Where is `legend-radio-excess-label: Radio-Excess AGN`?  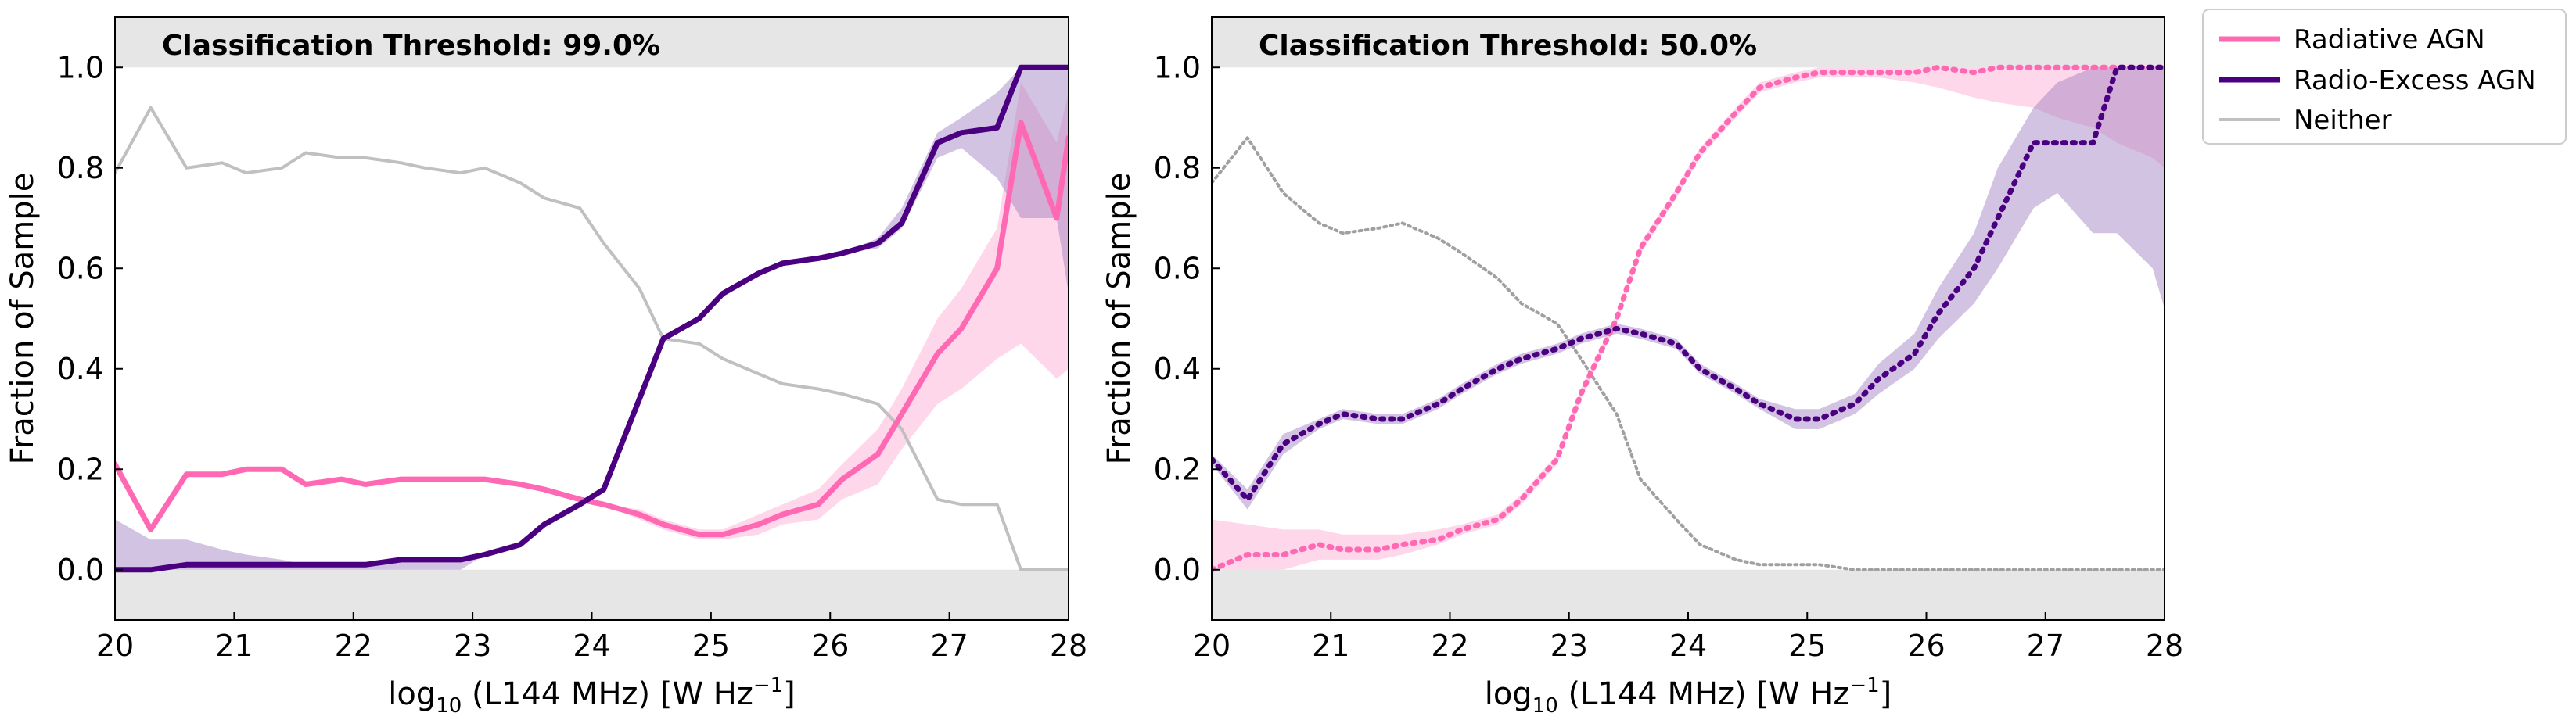
legend-radio-excess-label: Radio-Excess AGN is located at coordinates (2415, 80).